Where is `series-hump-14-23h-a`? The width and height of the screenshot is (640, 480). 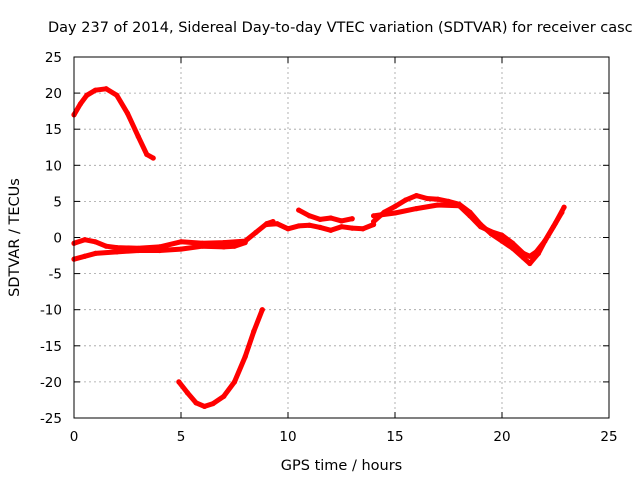 series-hump-14-23h-a is located at coordinates (469, 230).